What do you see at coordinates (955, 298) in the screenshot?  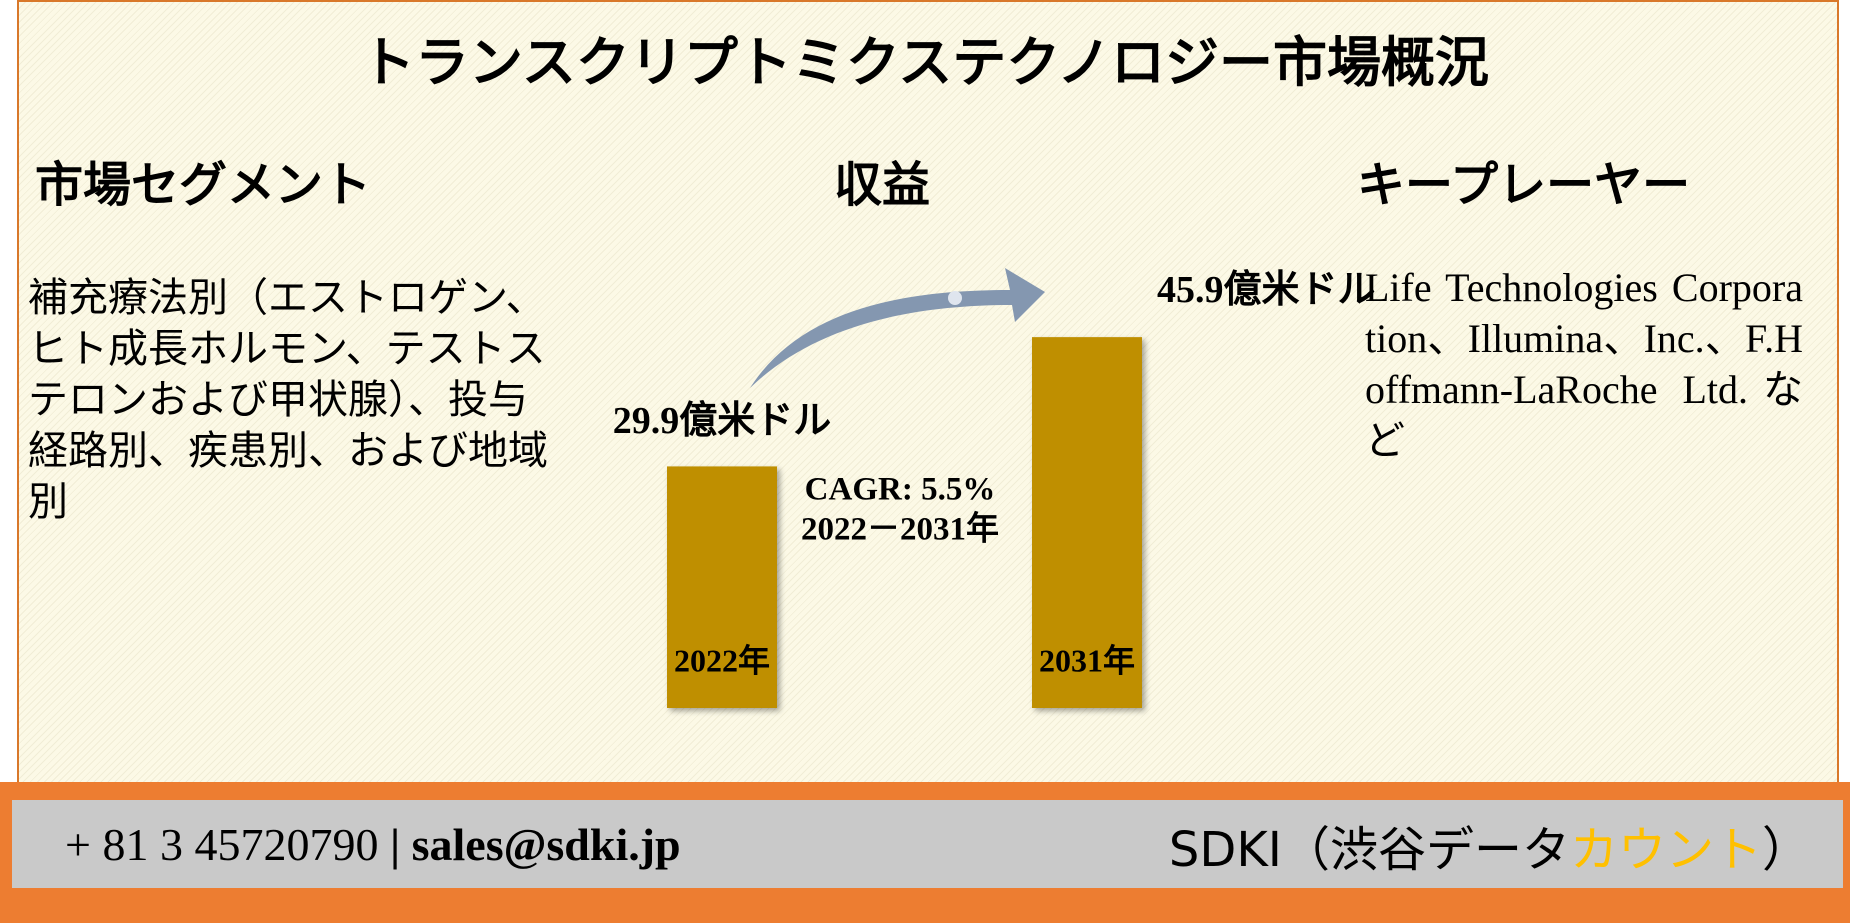 I see `arrow-dot` at bounding box center [955, 298].